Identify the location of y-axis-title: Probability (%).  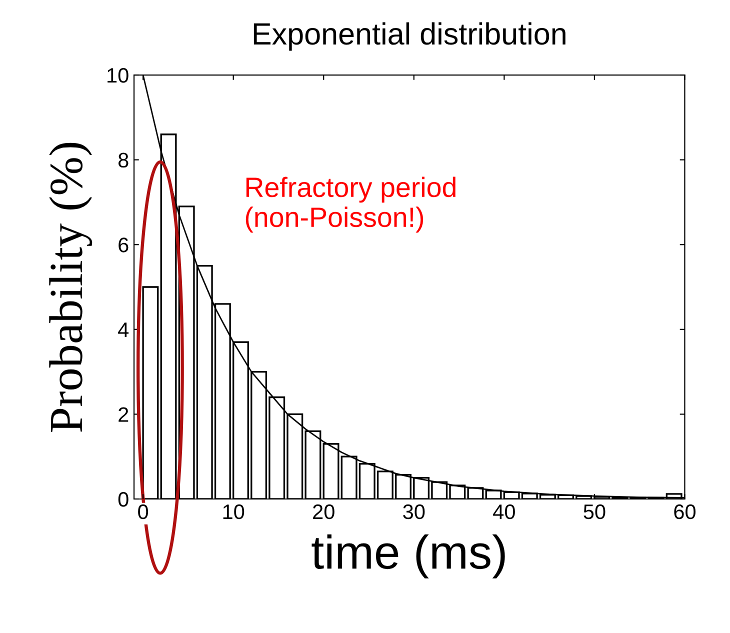
(70, 287).